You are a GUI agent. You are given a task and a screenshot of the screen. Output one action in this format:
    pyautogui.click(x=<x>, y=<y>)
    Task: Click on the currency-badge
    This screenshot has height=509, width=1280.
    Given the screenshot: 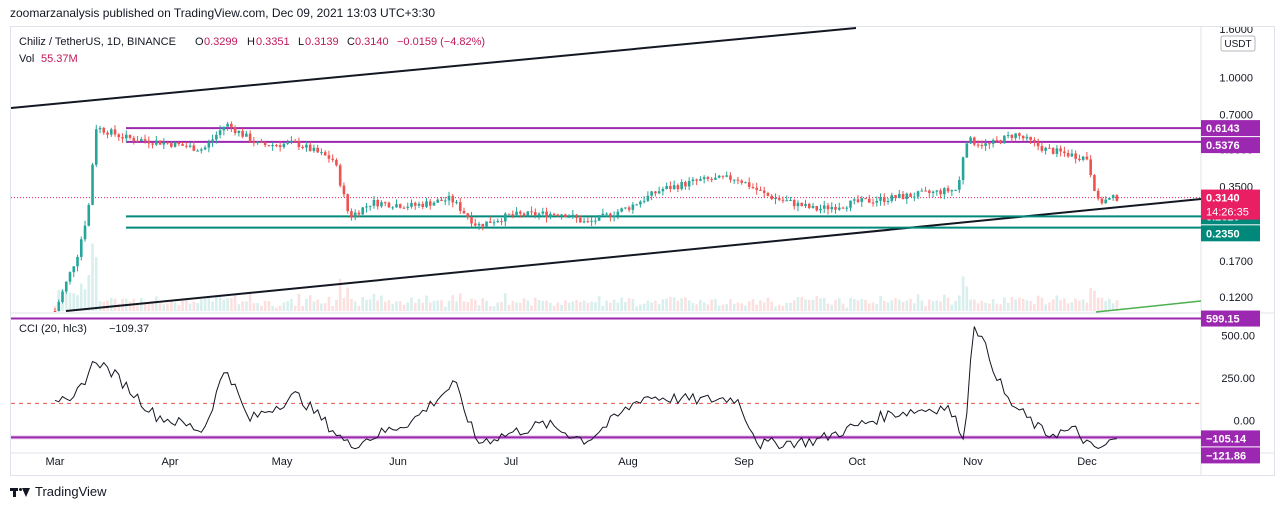 What is the action you would take?
    pyautogui.click(x=1238, y=43)
    